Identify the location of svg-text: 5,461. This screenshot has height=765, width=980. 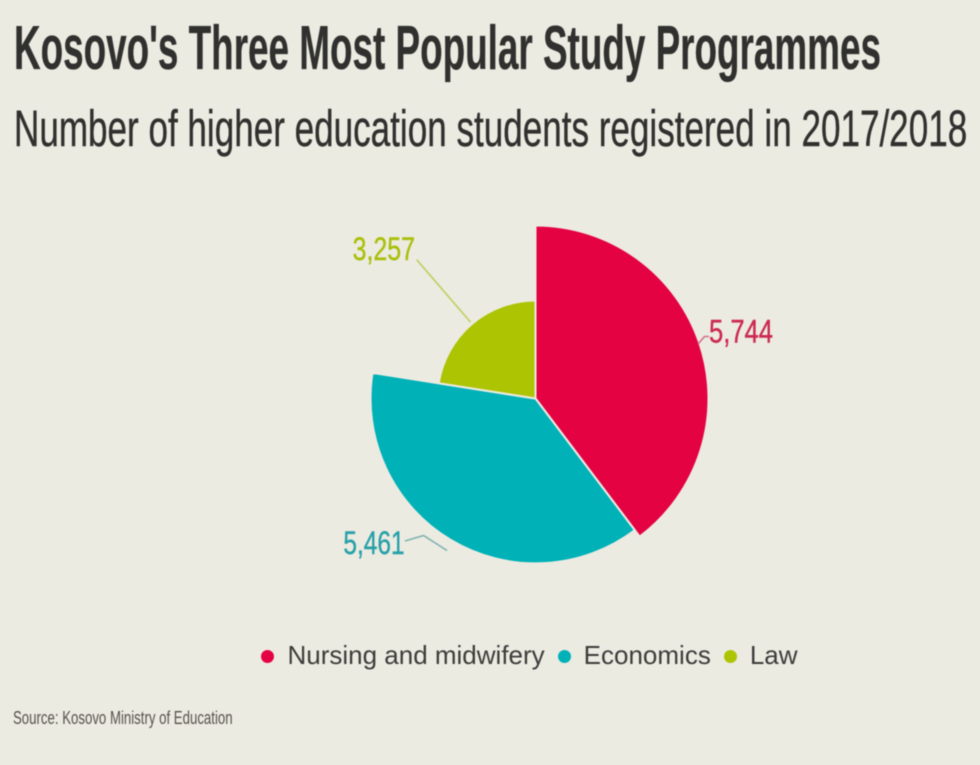
(373, 543).